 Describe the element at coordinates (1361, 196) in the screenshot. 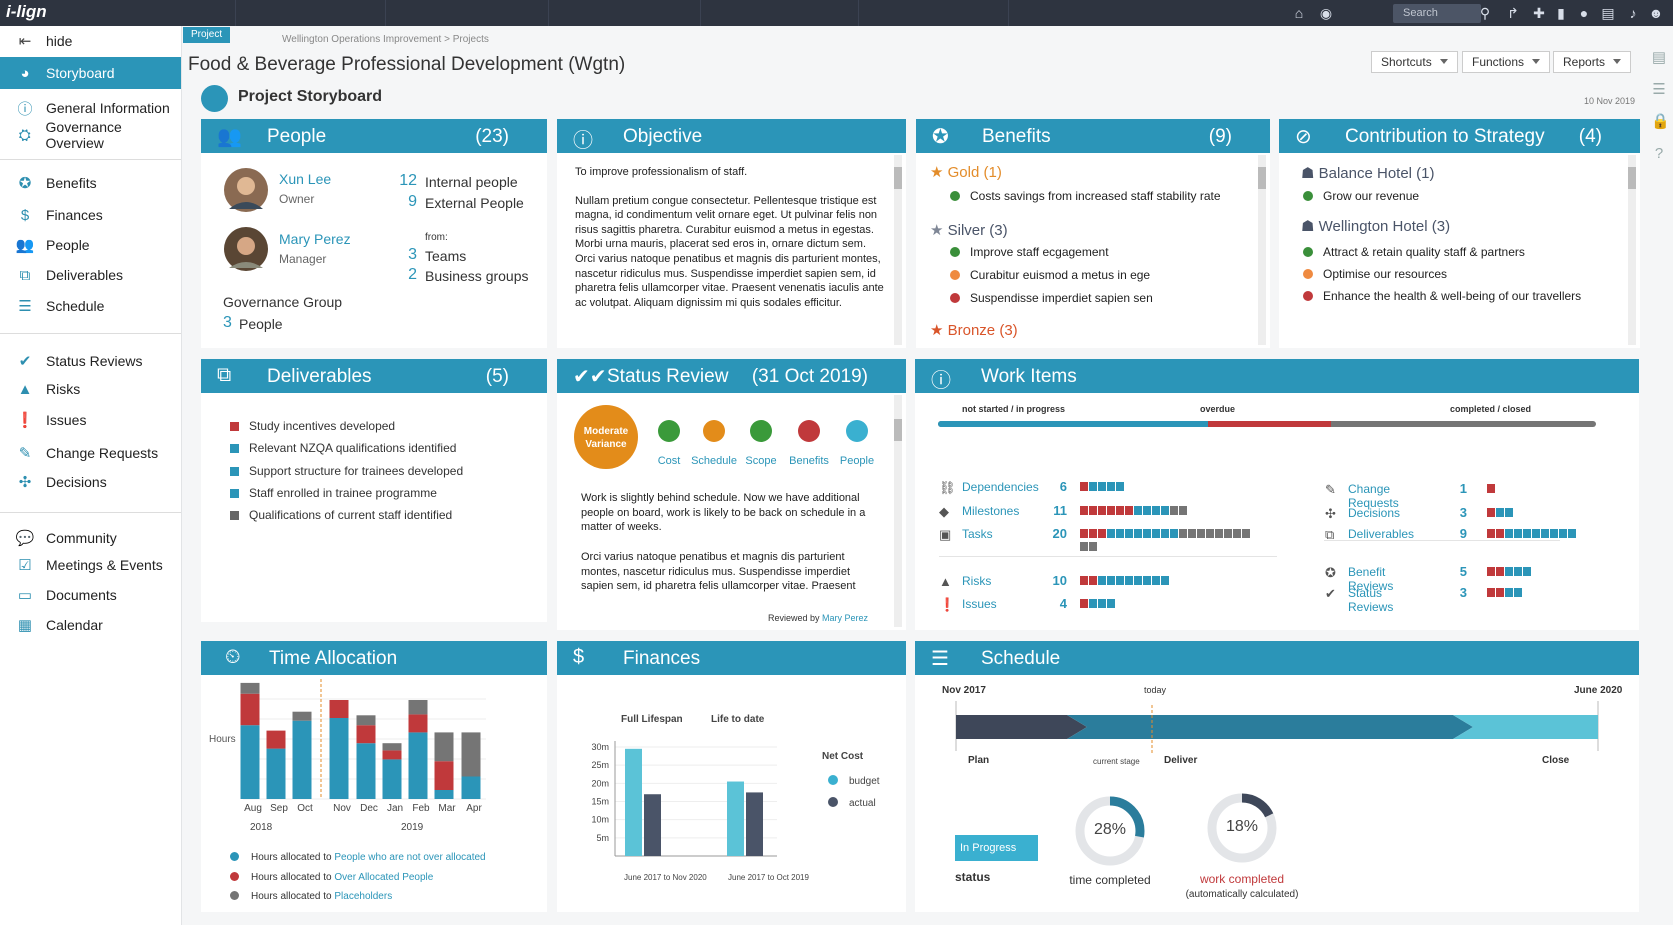

I see `strategy-item: Grow our revenue` at that location.